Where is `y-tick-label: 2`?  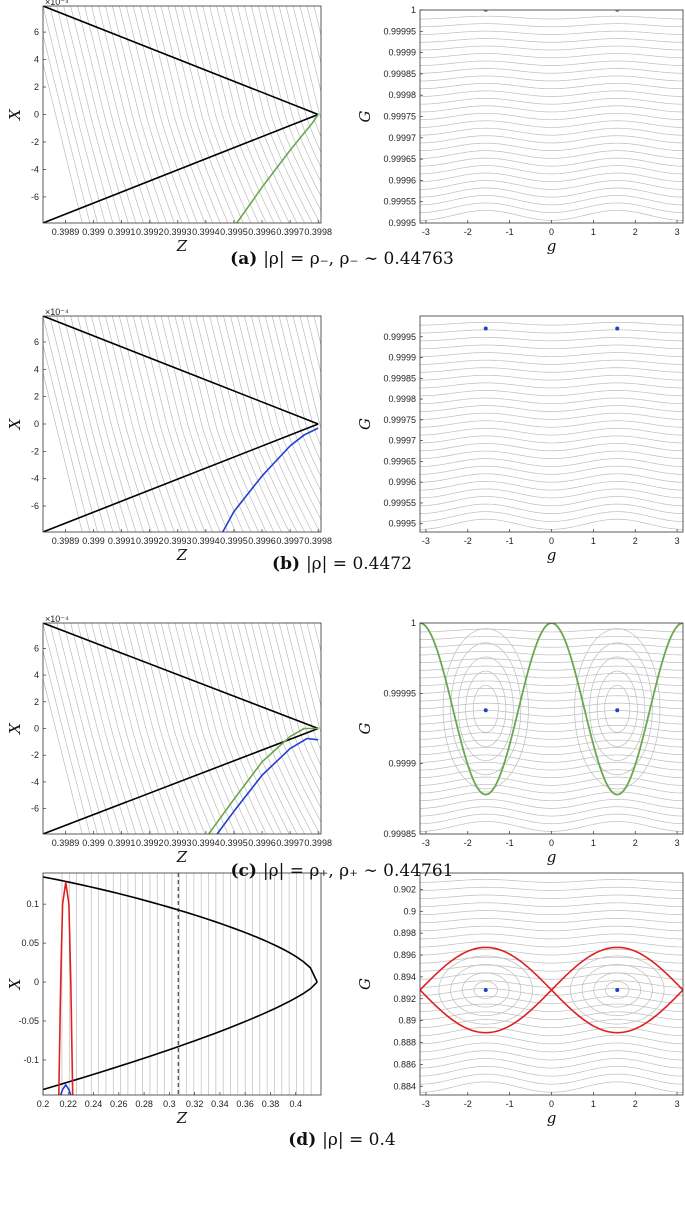 y-tick-label: 2 is located at coordinates (36, 702).